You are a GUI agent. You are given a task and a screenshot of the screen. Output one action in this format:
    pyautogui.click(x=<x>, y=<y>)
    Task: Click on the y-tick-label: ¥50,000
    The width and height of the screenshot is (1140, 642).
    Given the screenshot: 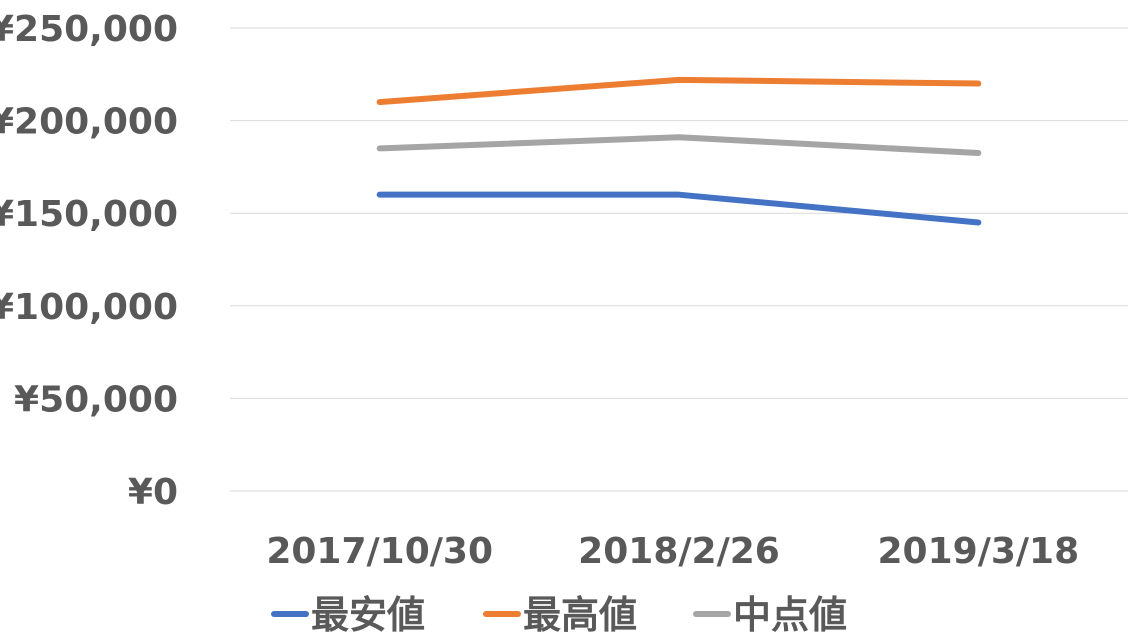 What is the action you would take?
    pyautogui.click(x=96, y=399)
    